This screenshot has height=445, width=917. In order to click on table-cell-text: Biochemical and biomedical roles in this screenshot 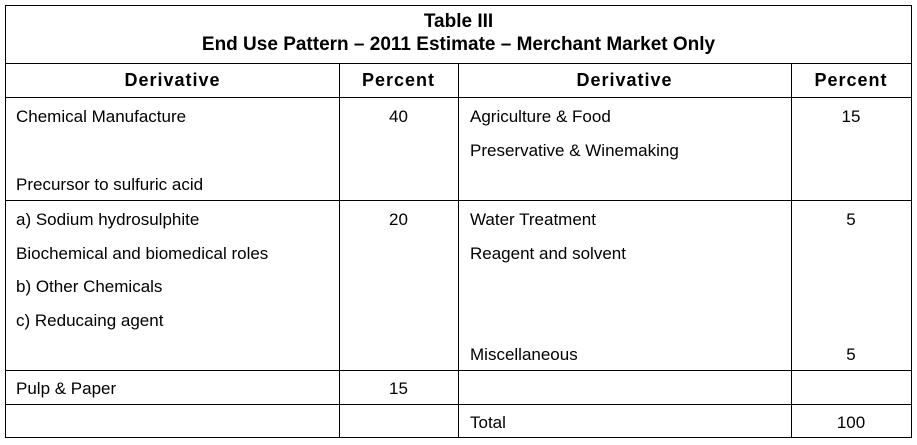, I will do `click(142, 253)`.